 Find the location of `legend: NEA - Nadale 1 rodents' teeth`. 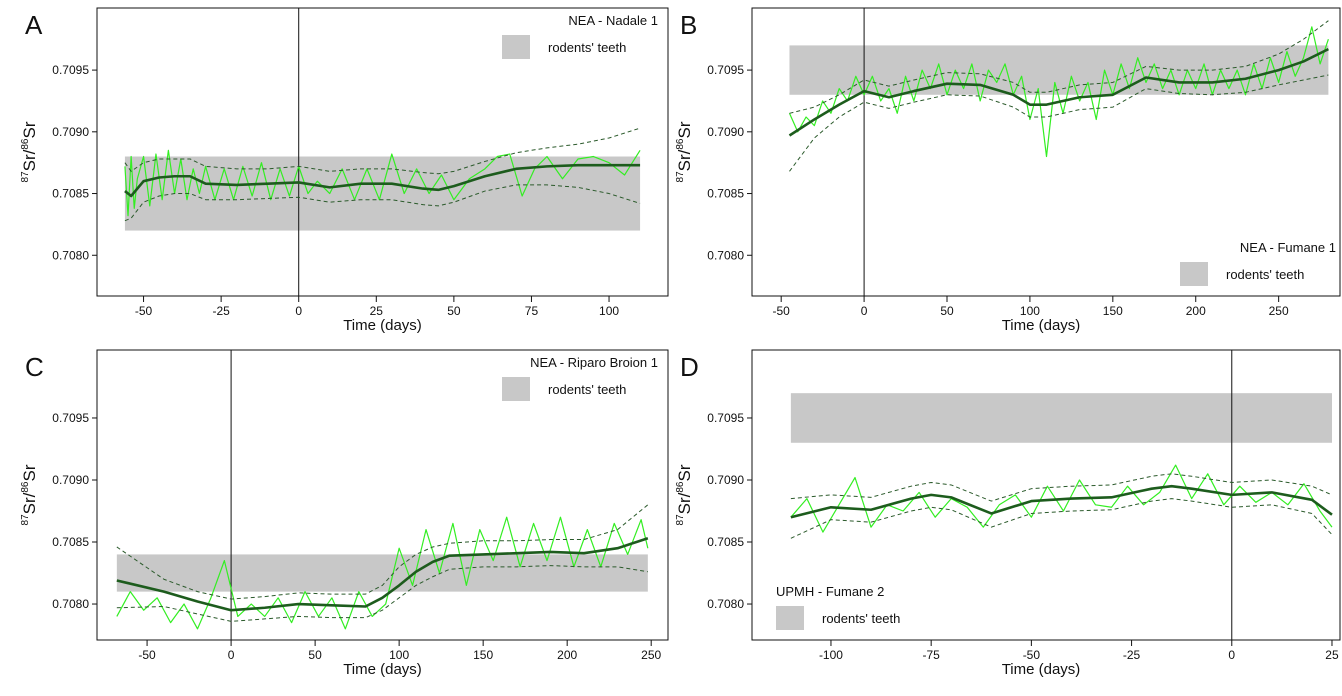

legend: NEA - Nadale 1 rodents' teeth is located at coordinates (580, 36).